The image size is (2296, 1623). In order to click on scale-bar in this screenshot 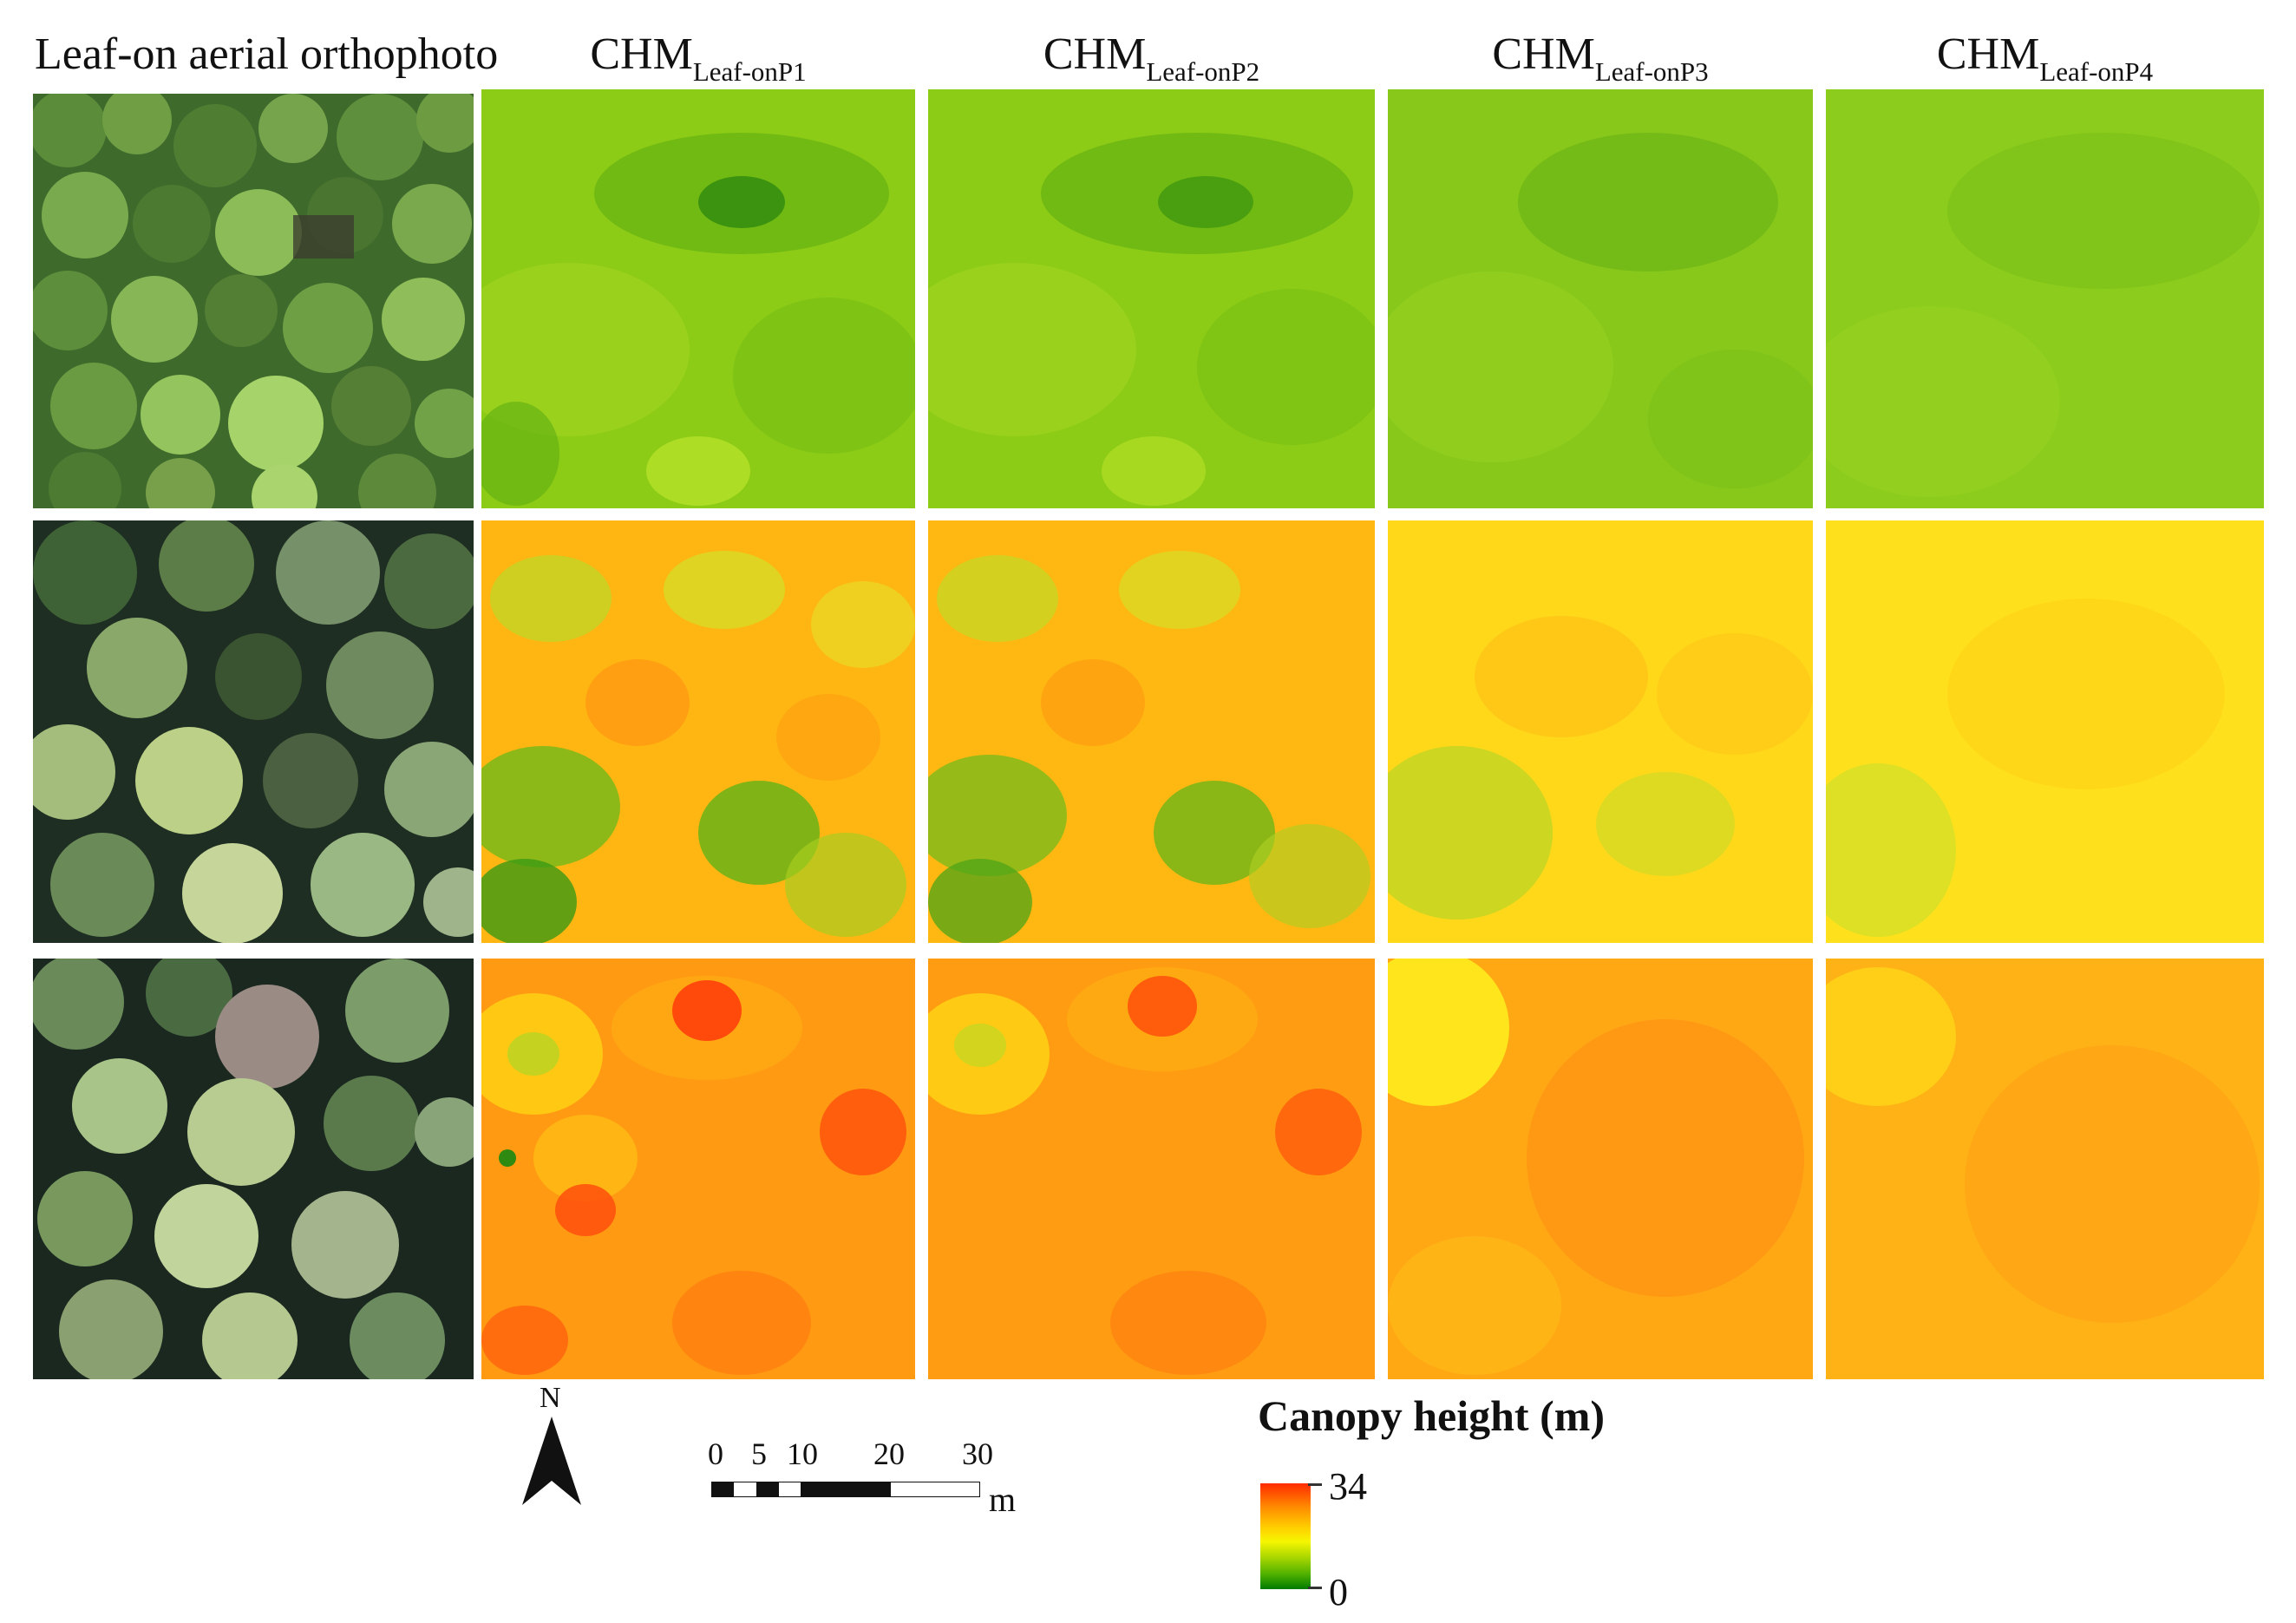, I will do `click(845, 1489)`.